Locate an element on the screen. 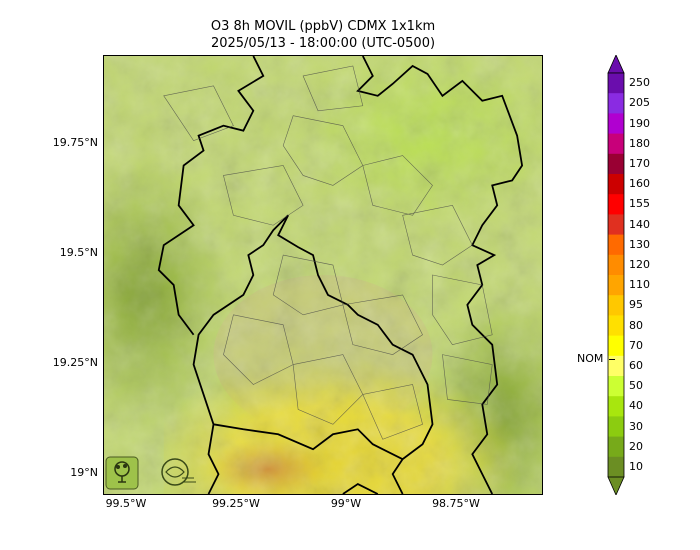 The image size is (700, 550). colorbar-scale is located at coordinates (616, 275).